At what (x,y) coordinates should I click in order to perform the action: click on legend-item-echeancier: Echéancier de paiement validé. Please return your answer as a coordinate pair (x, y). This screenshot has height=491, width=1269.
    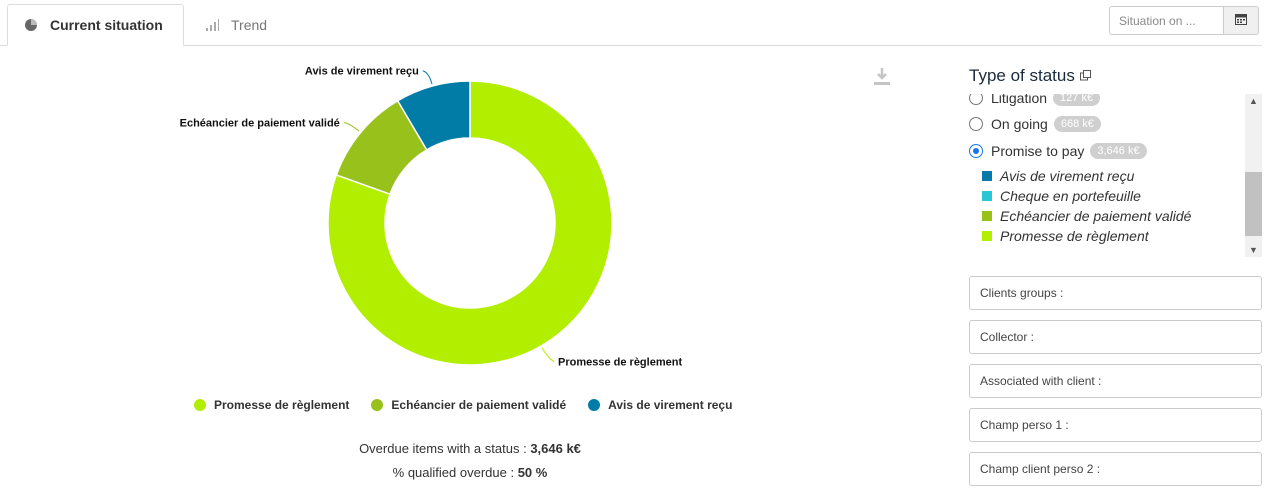
    Looking at the image, I should click on (468, 405).